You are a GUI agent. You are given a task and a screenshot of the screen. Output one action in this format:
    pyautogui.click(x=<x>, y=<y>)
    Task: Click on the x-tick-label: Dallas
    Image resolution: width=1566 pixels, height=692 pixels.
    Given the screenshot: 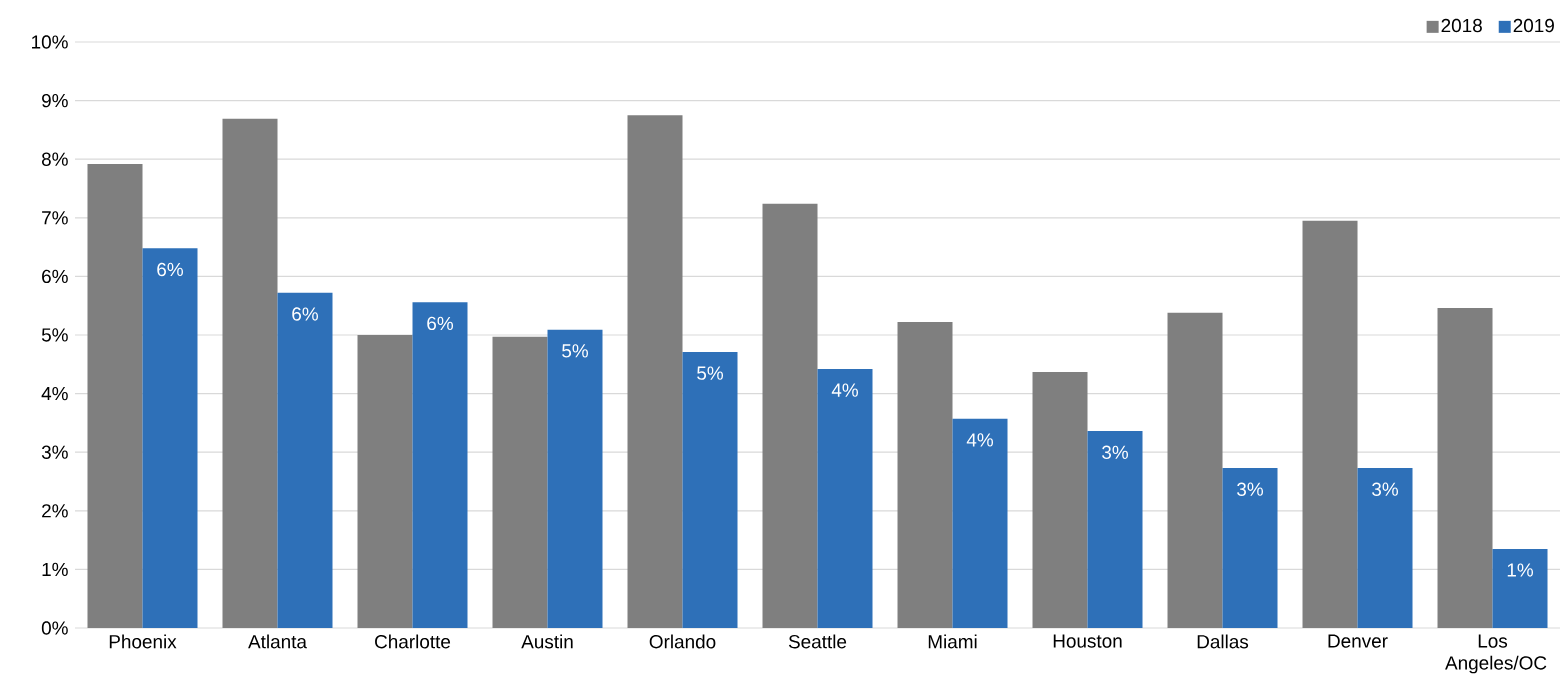 What is the action you would take?
    pyautogui.click(x=1223, y=641)
    